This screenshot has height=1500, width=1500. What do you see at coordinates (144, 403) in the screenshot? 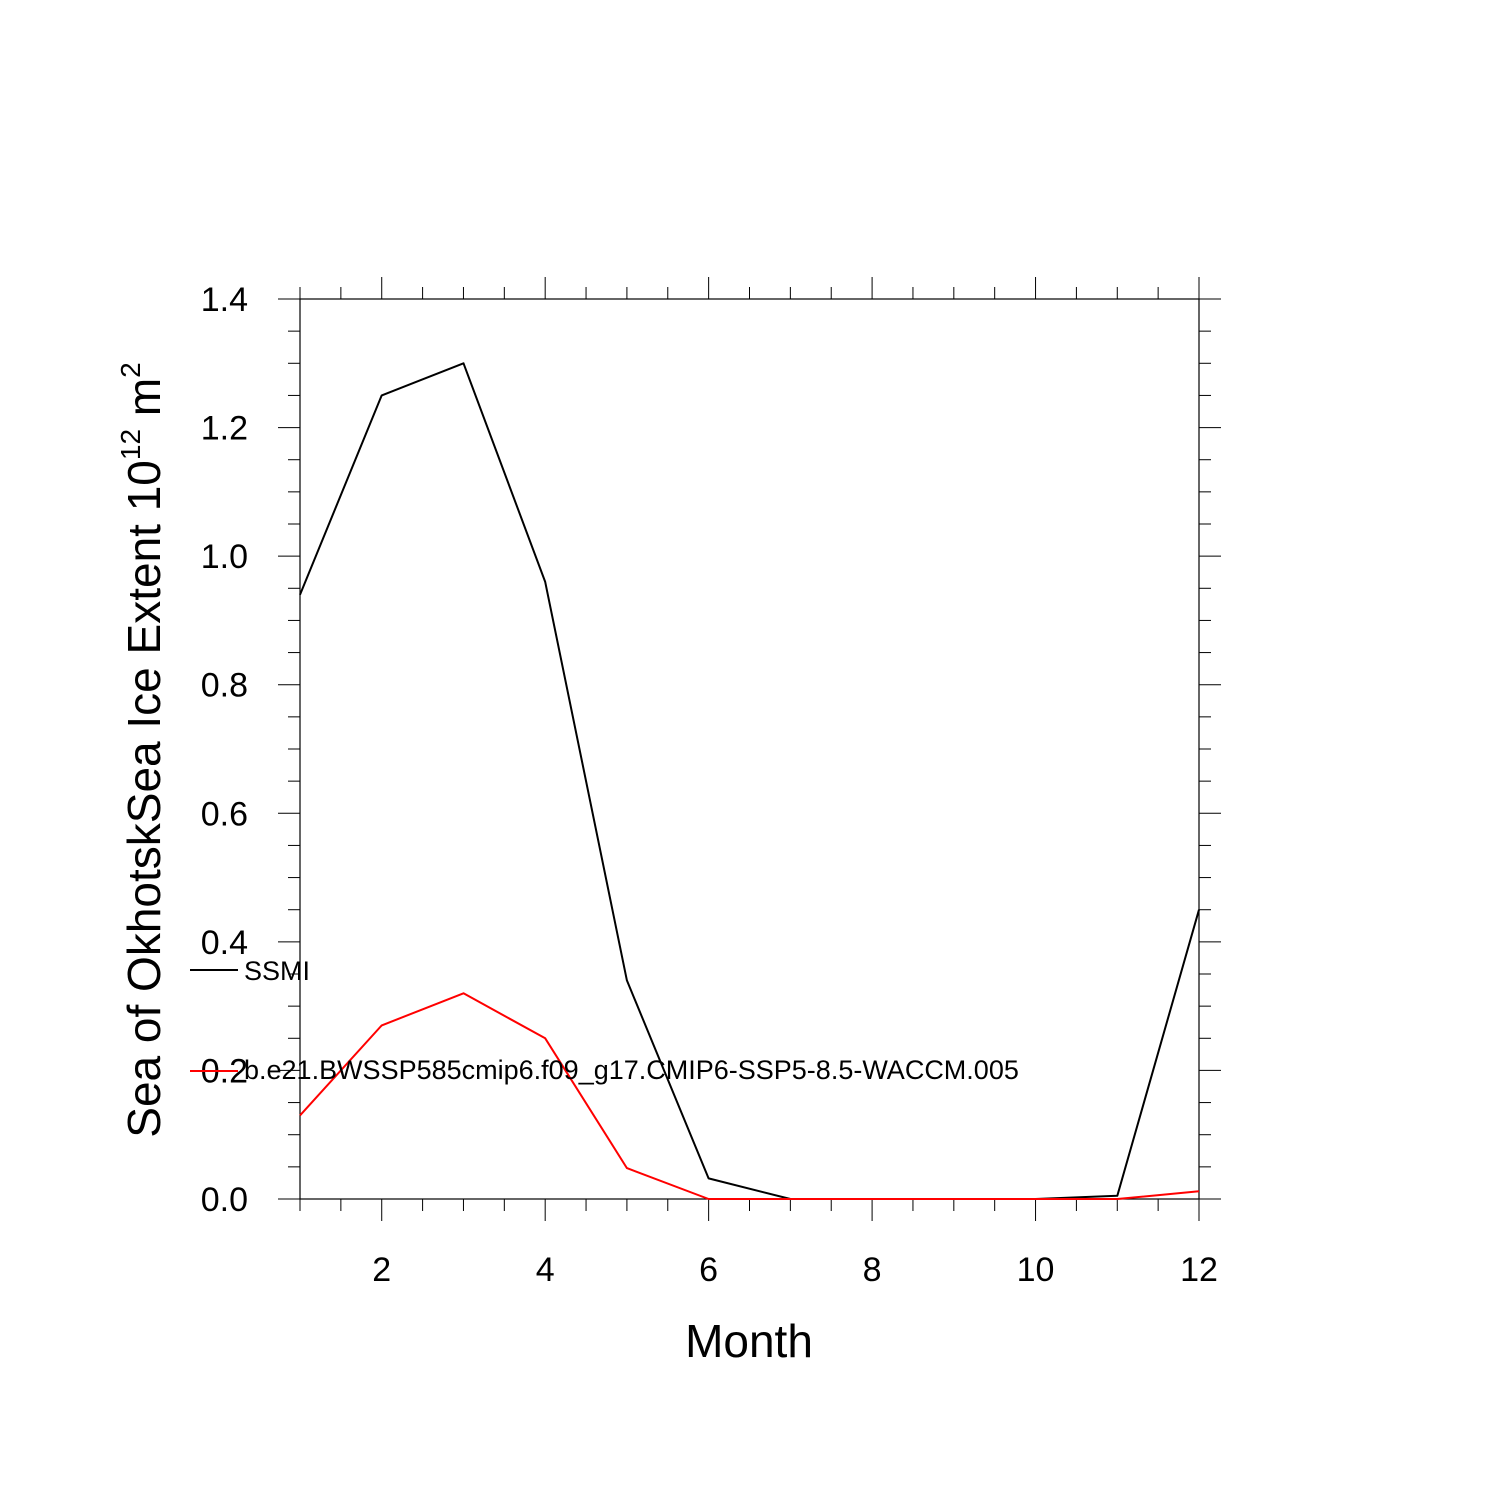
I see `y-axis-title-unit: m` at bounding box center [144, 403].